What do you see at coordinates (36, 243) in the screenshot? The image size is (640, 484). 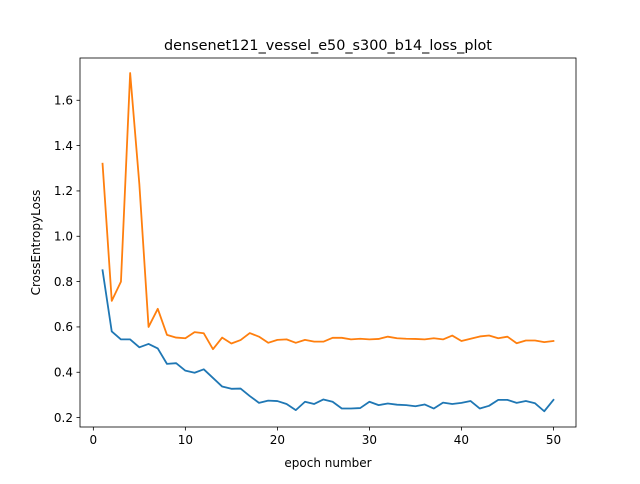 I see `y-axis-label: CrossEntropyLoss` at bounding box center [36, 243].